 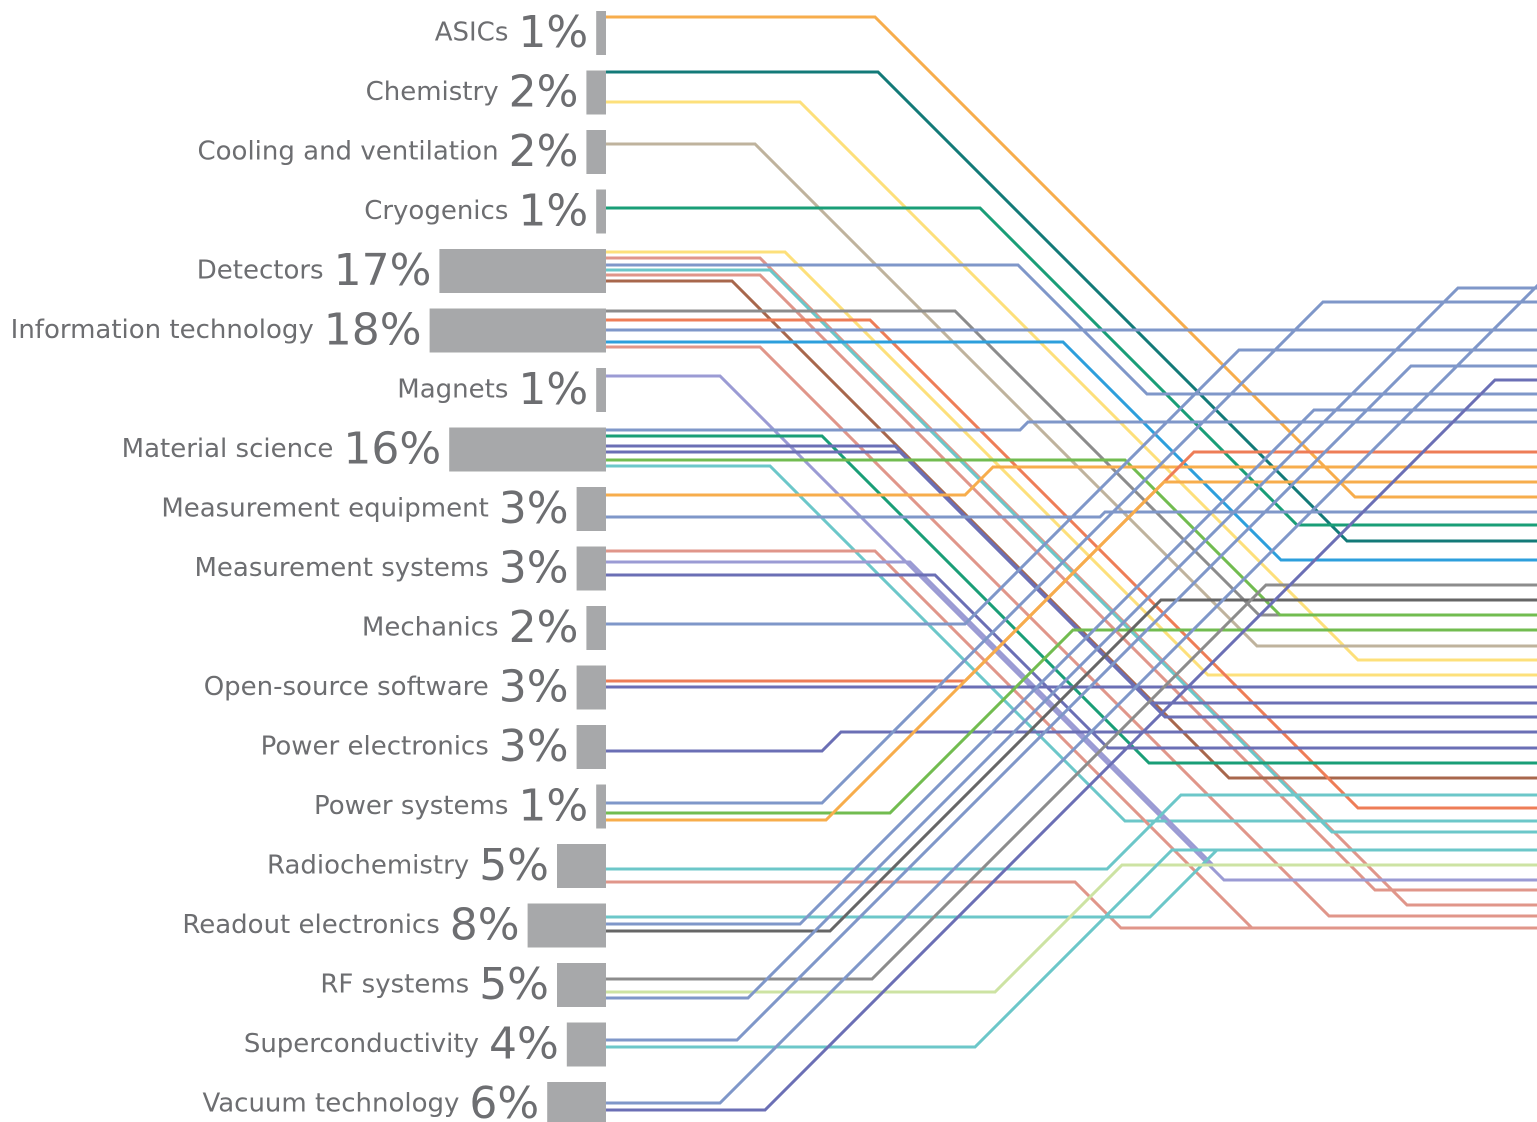 I want to click on category-label: Information technology, so click(x=162, y=330).